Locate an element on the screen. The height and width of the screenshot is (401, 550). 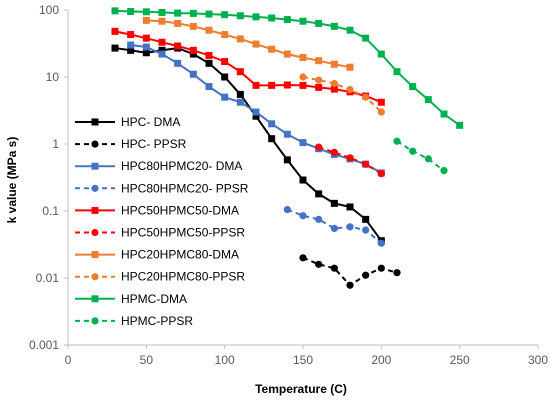
legend-label: HPMC-PPSR is located at coordinates (157, 321).